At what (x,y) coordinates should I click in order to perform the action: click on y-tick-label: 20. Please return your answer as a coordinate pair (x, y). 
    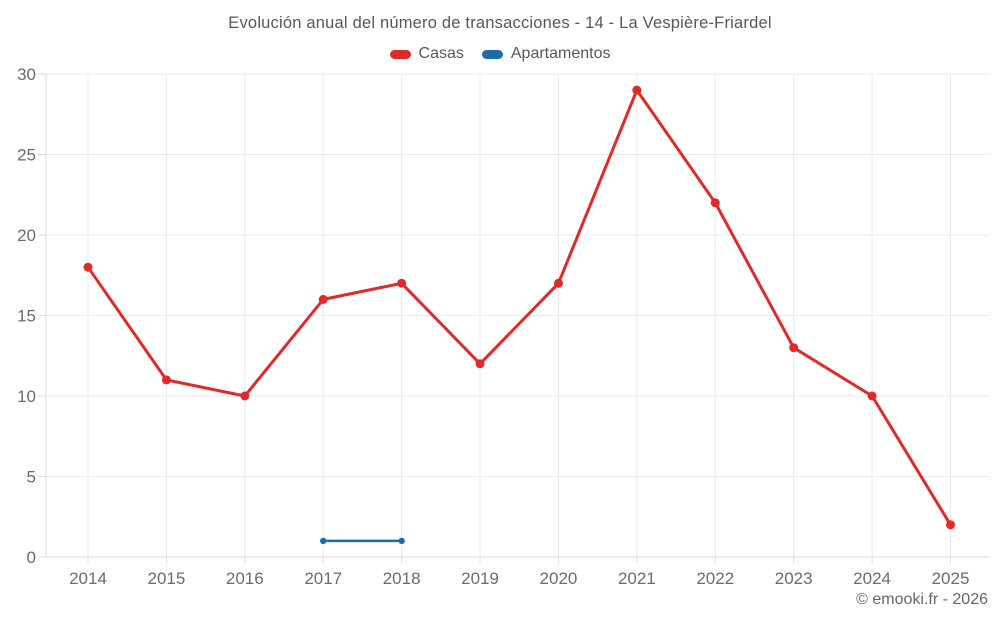
    Looking at the image, I should click on (26, 235).